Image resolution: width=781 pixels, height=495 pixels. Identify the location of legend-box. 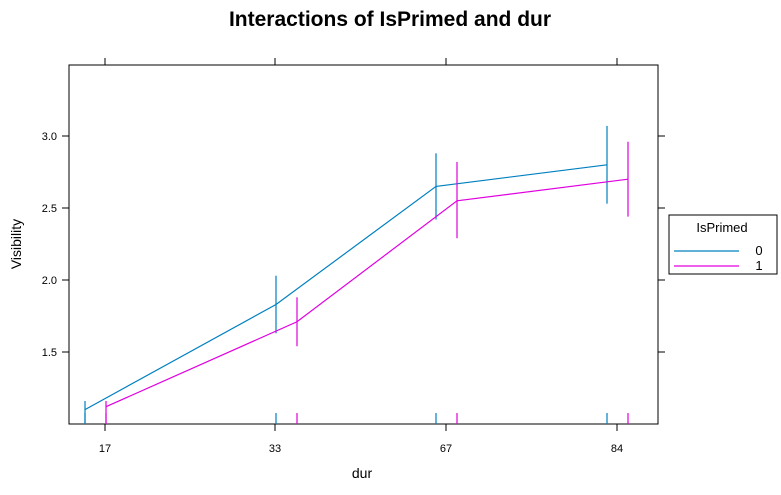
(723, 244).